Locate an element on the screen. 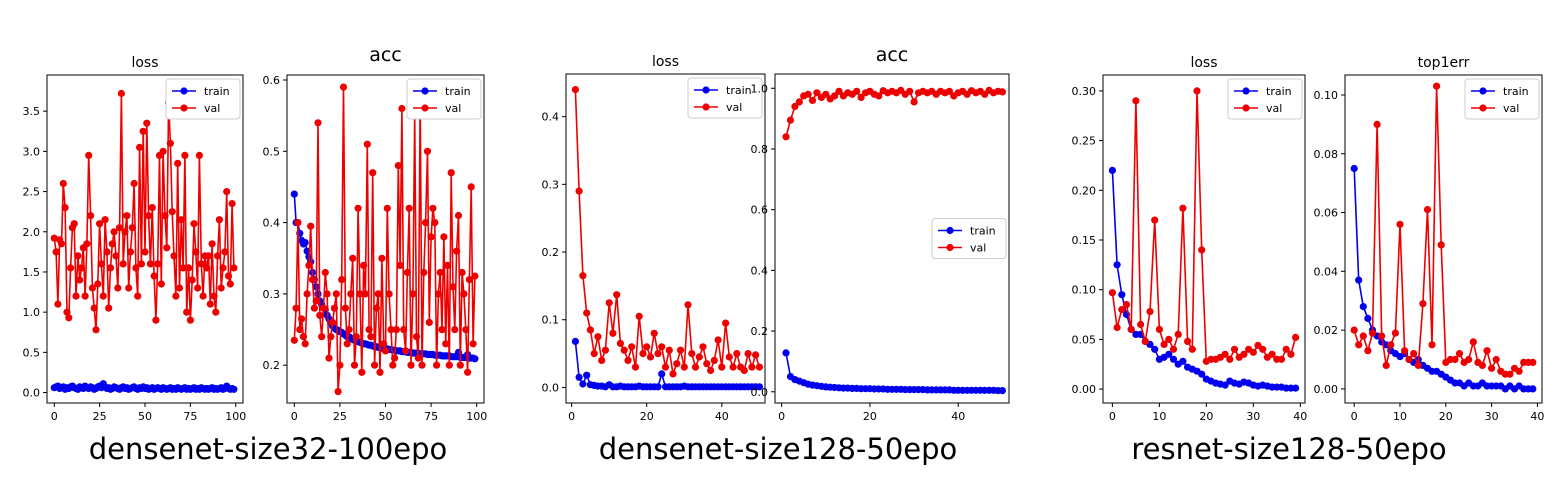 The image size is (1551, 483). x-tick-label: 25 is located at coordinates (340, 416).